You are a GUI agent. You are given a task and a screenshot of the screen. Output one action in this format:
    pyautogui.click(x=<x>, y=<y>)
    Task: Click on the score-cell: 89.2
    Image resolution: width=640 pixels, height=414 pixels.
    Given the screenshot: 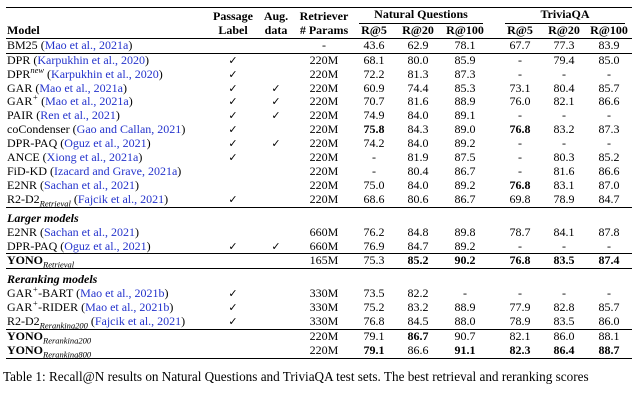 What is the action you would take?
    pyautogui.click(x=465, y=144)
    